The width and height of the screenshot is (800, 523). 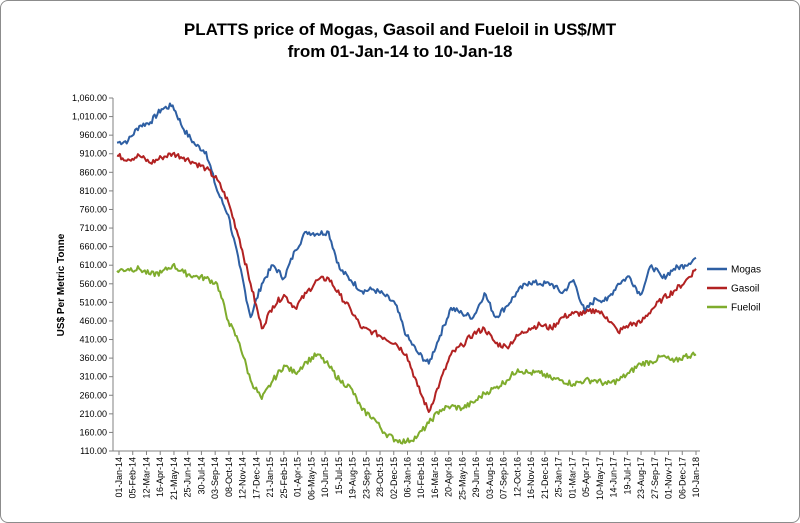 What do you see at coordinates (93, 340) in the screenshot?
I see `y-tick-label: 410.00` at bounding box center [93, 340].